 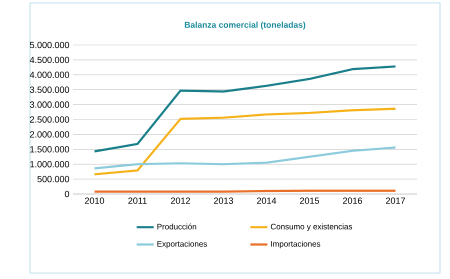 I want to click on y-tick-label: 0, so click(x=67, y=194).